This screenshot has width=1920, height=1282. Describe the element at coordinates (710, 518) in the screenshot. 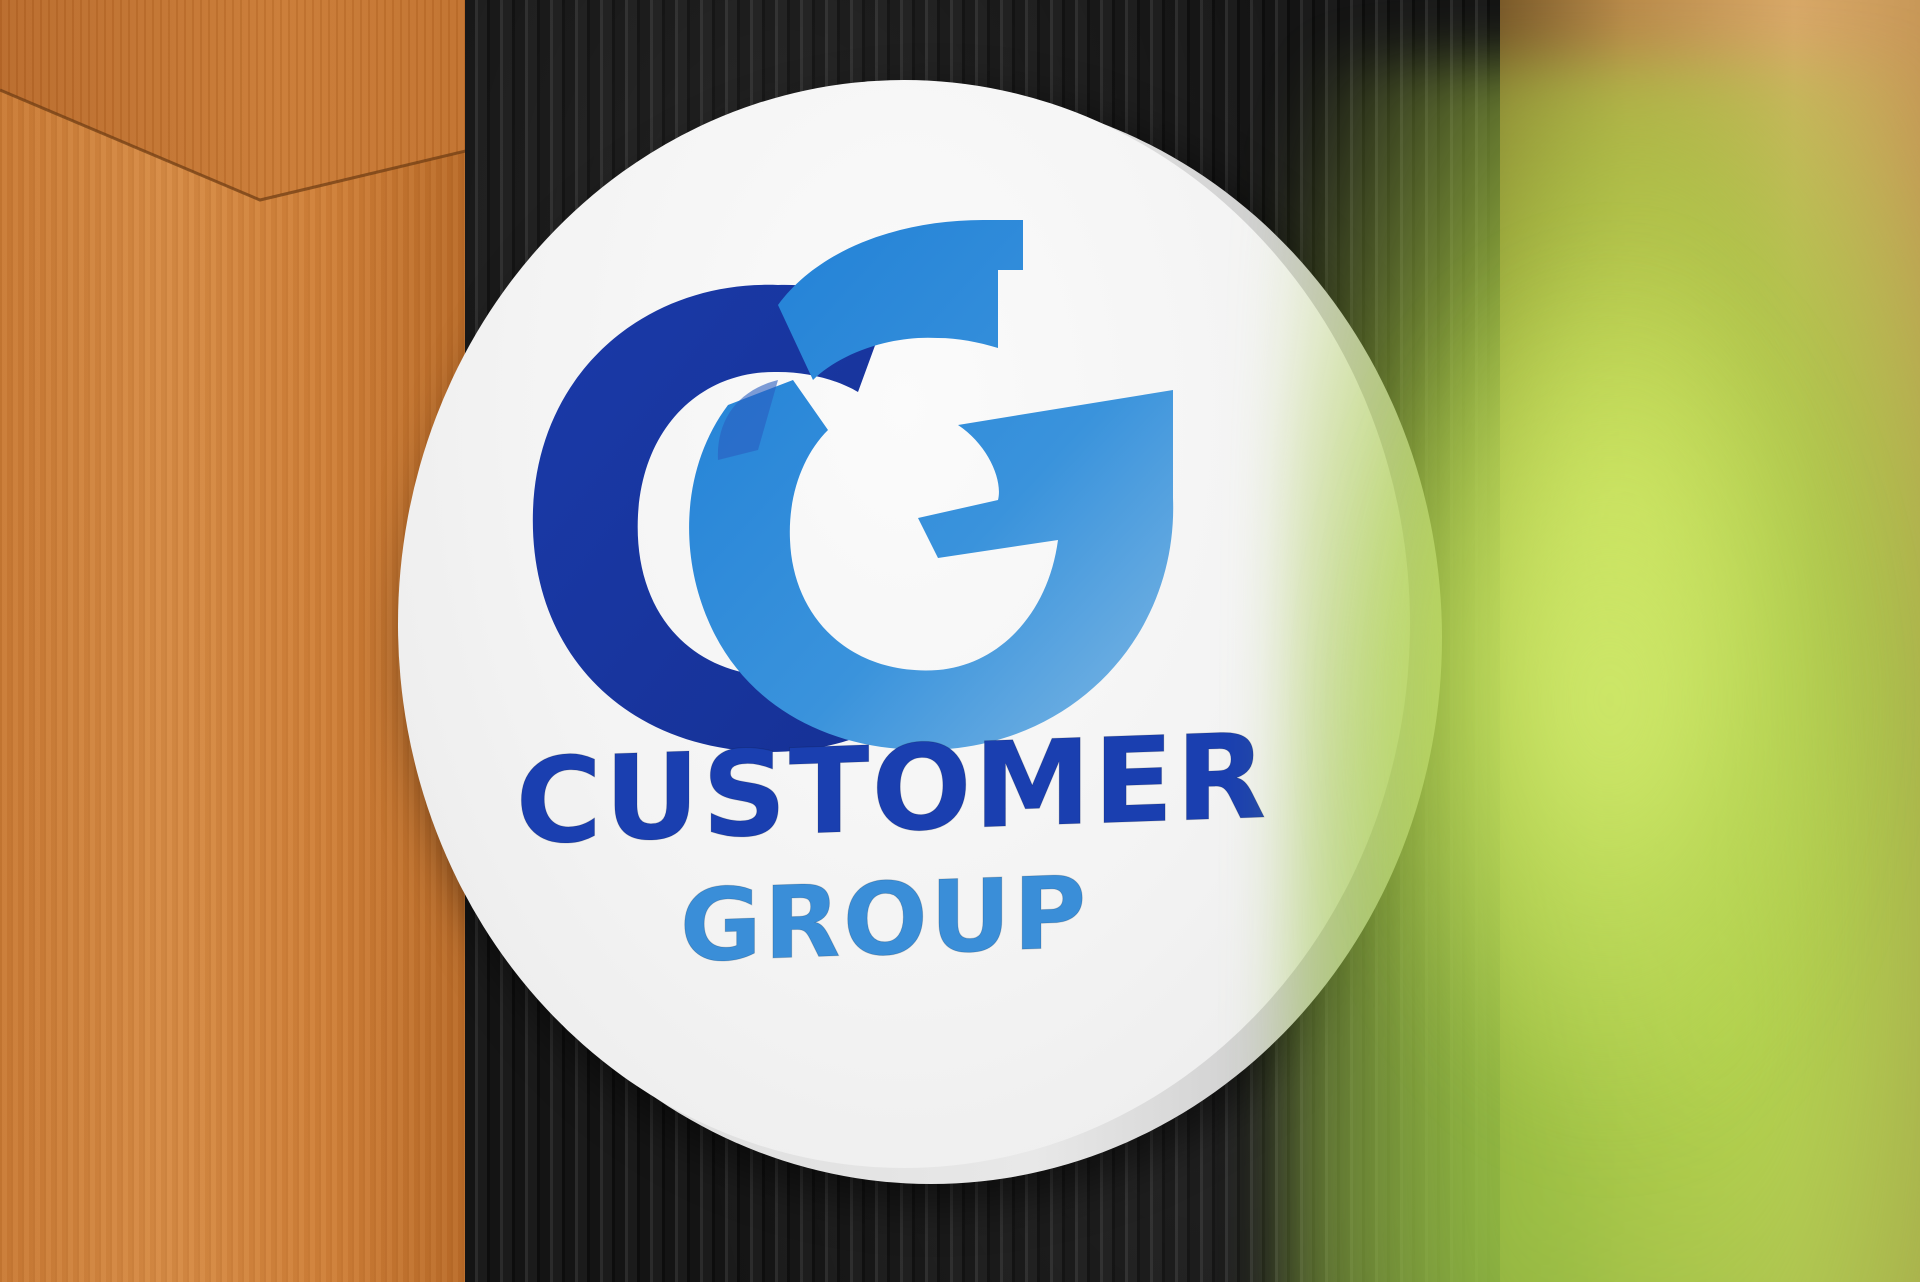

I see `letter-c-shape` at that location.